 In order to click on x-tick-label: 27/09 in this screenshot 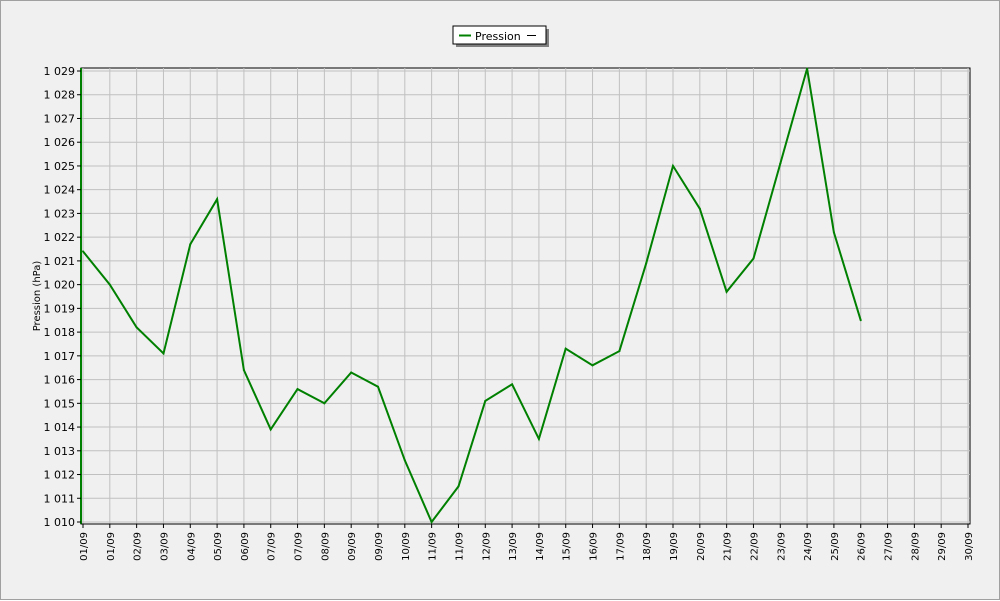, I will do `click(889, 546)`.